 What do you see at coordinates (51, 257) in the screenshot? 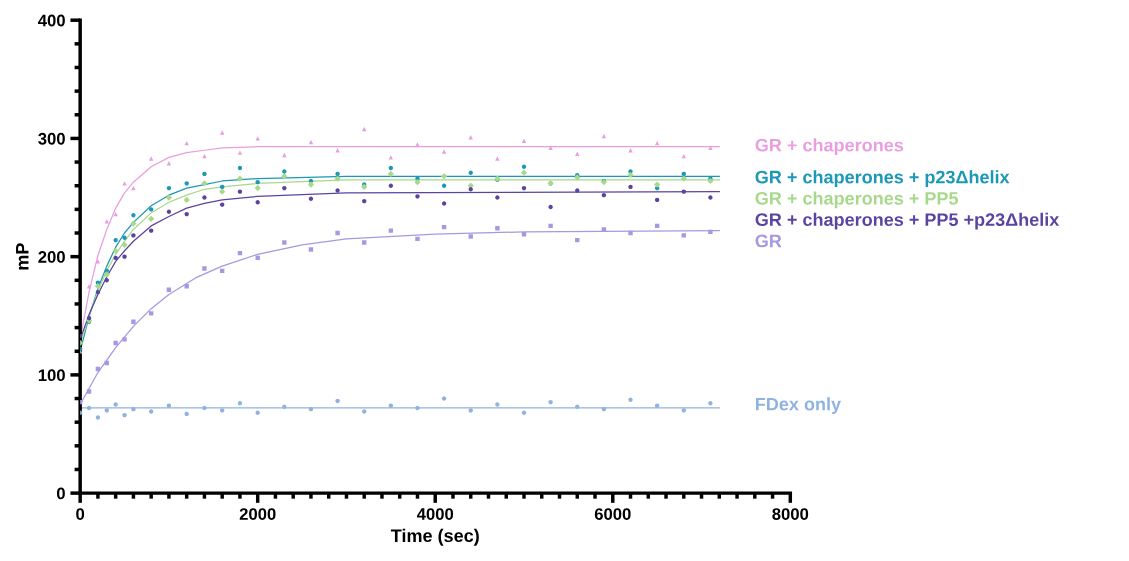
I see `y-tick-label: 200` at bounding box center [51, 257].